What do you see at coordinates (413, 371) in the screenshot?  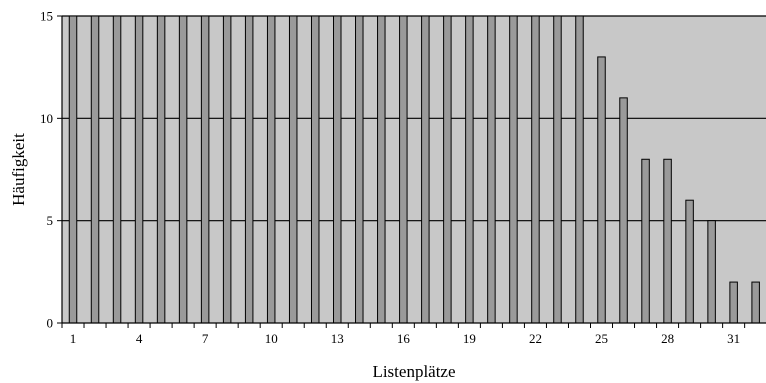 I see `x-axis-title: Listenplätze` at bounding box center [413, 371].